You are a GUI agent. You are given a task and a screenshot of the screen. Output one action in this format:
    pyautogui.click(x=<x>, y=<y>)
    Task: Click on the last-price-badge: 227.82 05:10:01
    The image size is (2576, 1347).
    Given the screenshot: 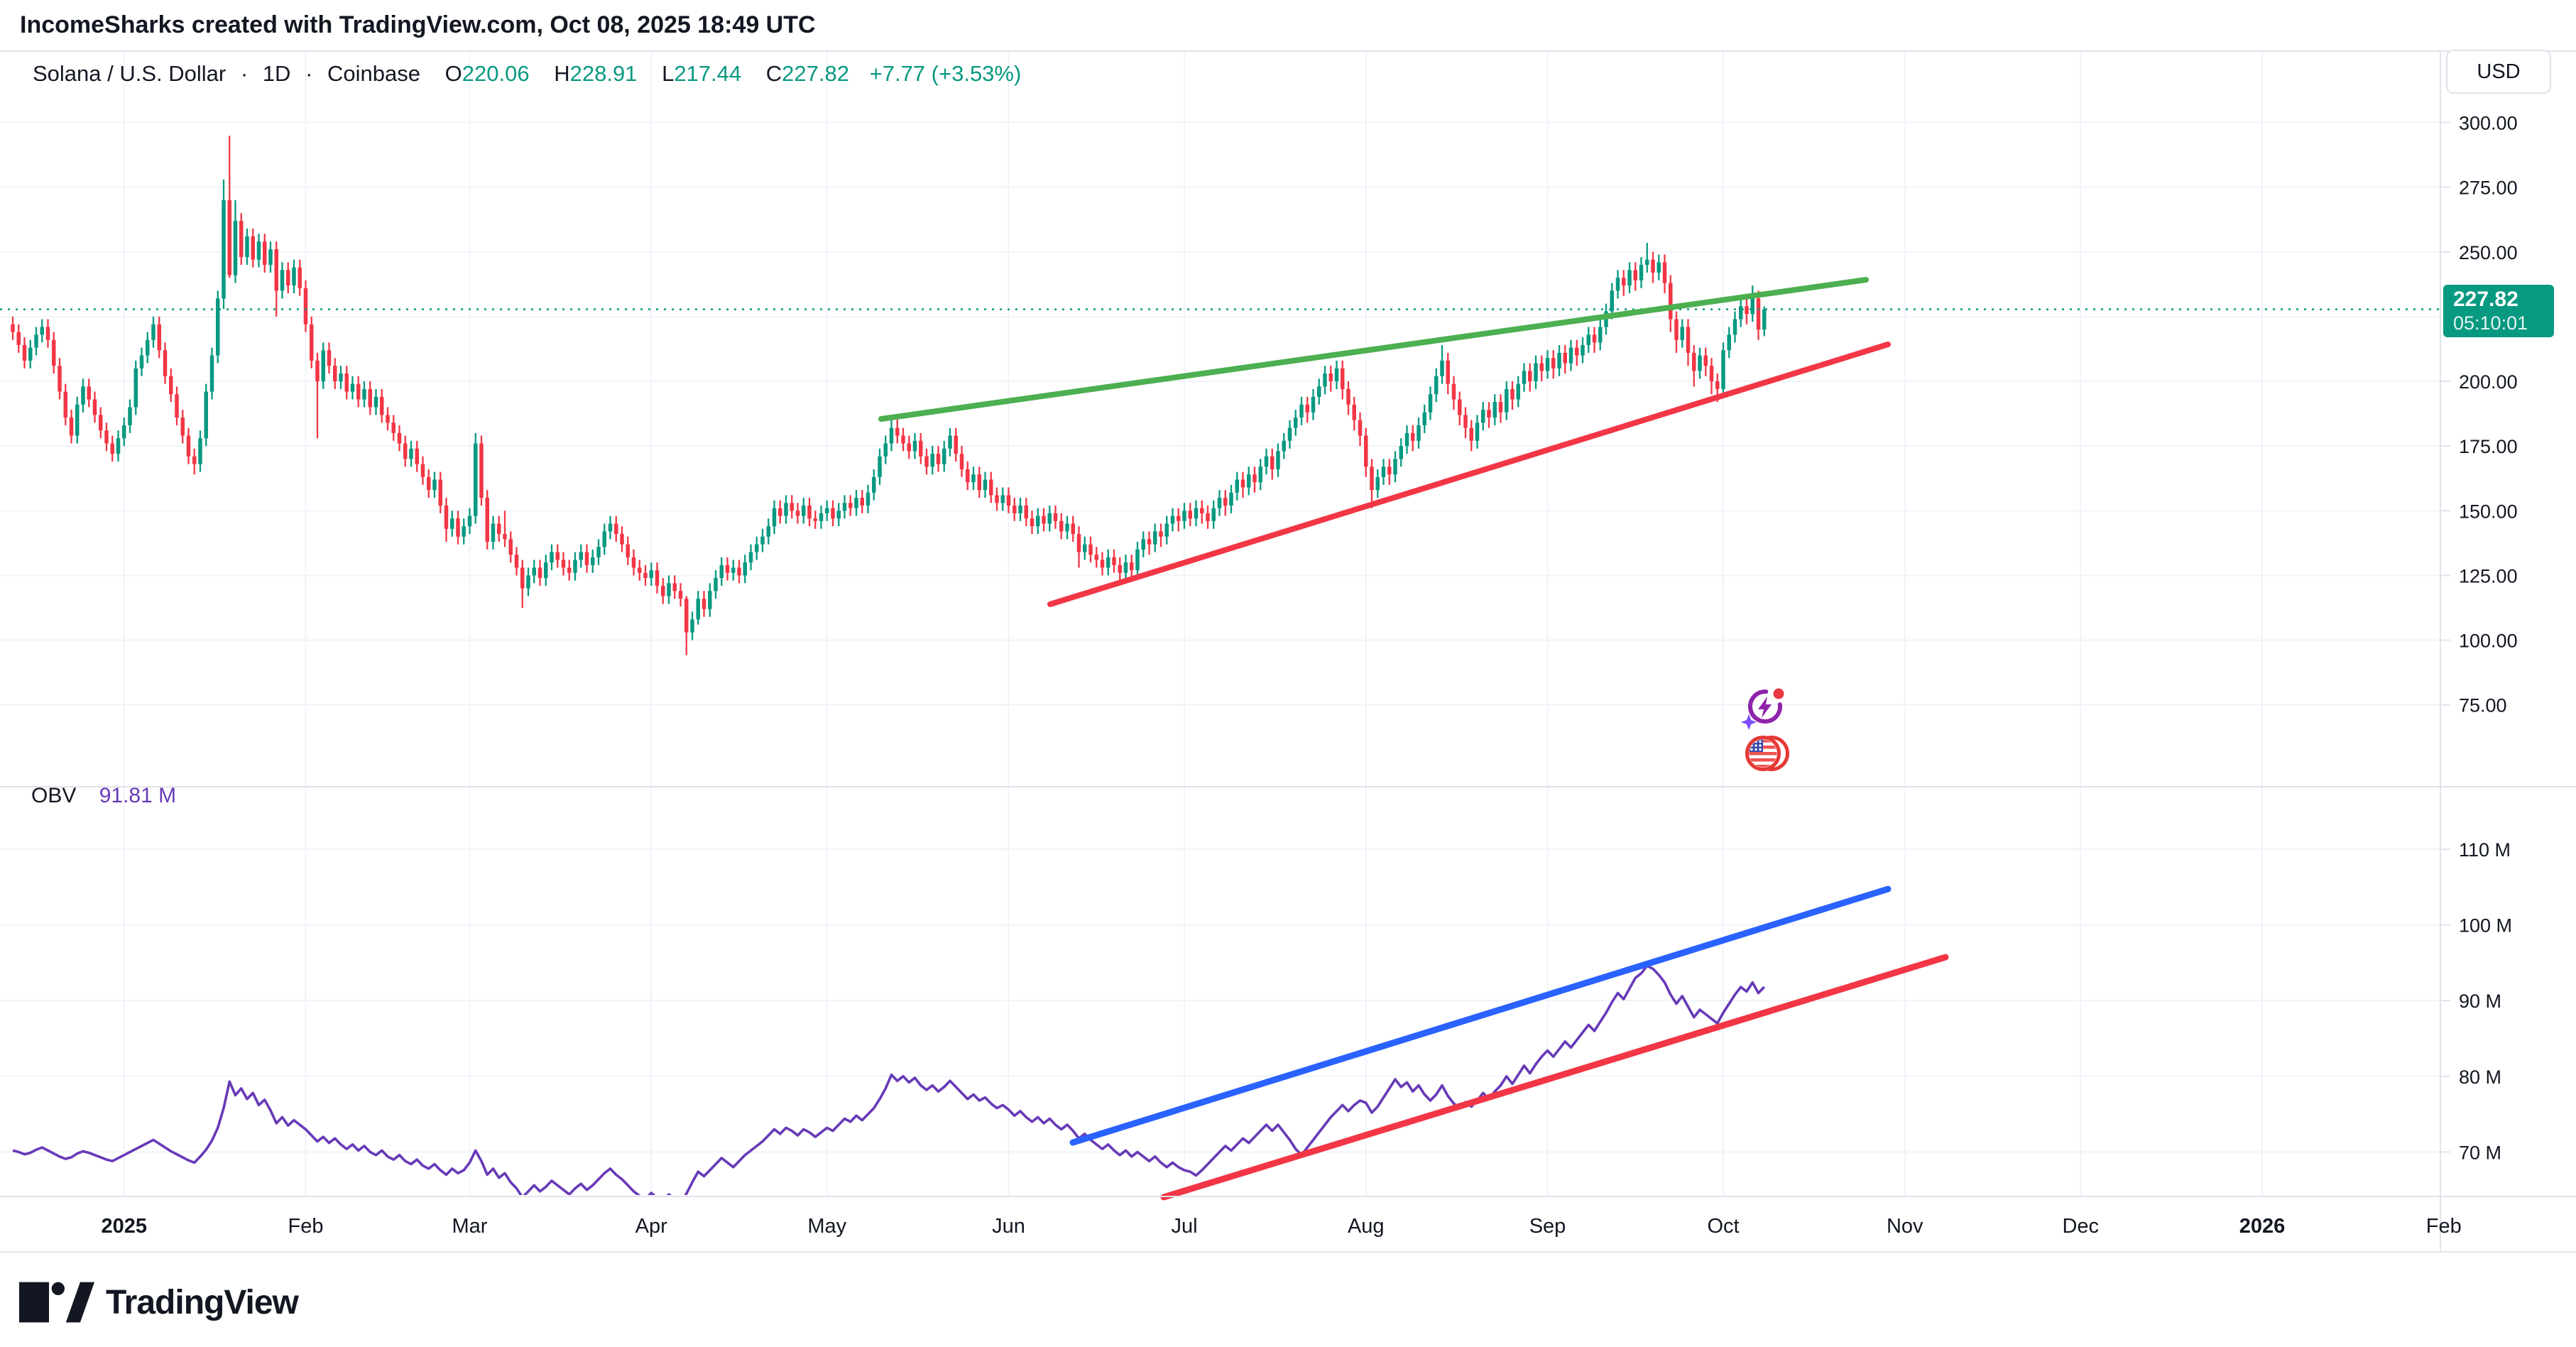 What is the action you would take?
    pyautogui.click(x=2498, y=311)
    